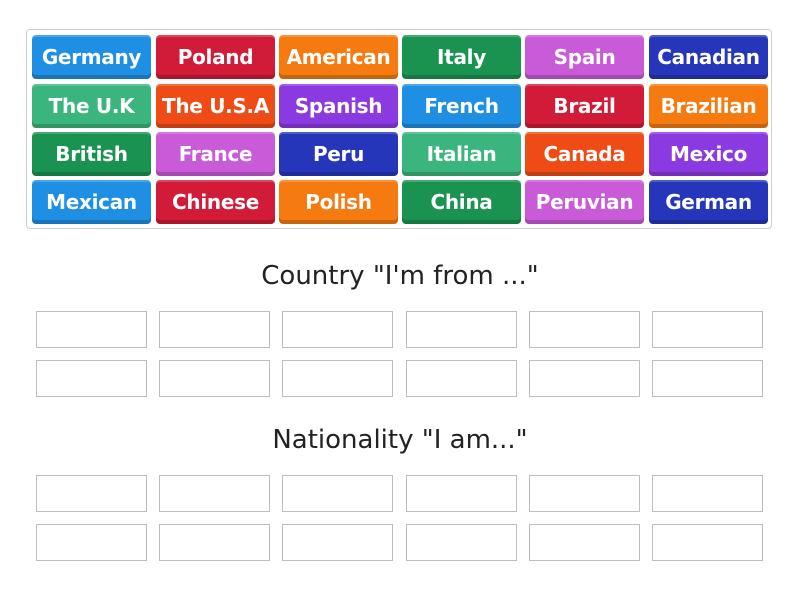 This screenshot has height=600, width=800. What do you see at coordinates (91, 106) in the screenshot?
I see `word-tile: The U.K` at bounding box center [91, 106].